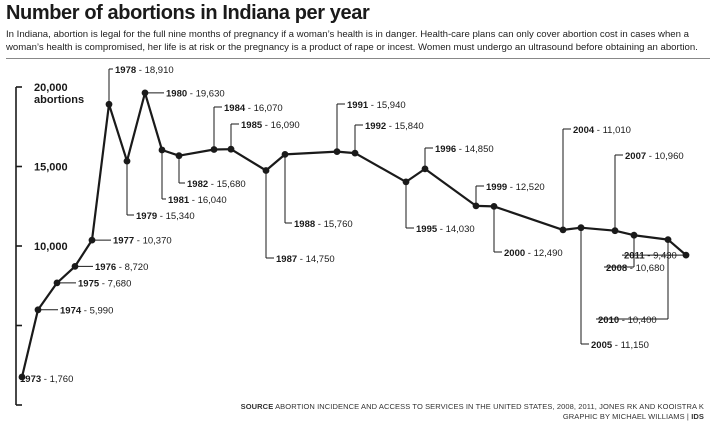 This screenshot has width=712, height=422. I want to click on data-label-value: - 12,520, so click(526, 187).